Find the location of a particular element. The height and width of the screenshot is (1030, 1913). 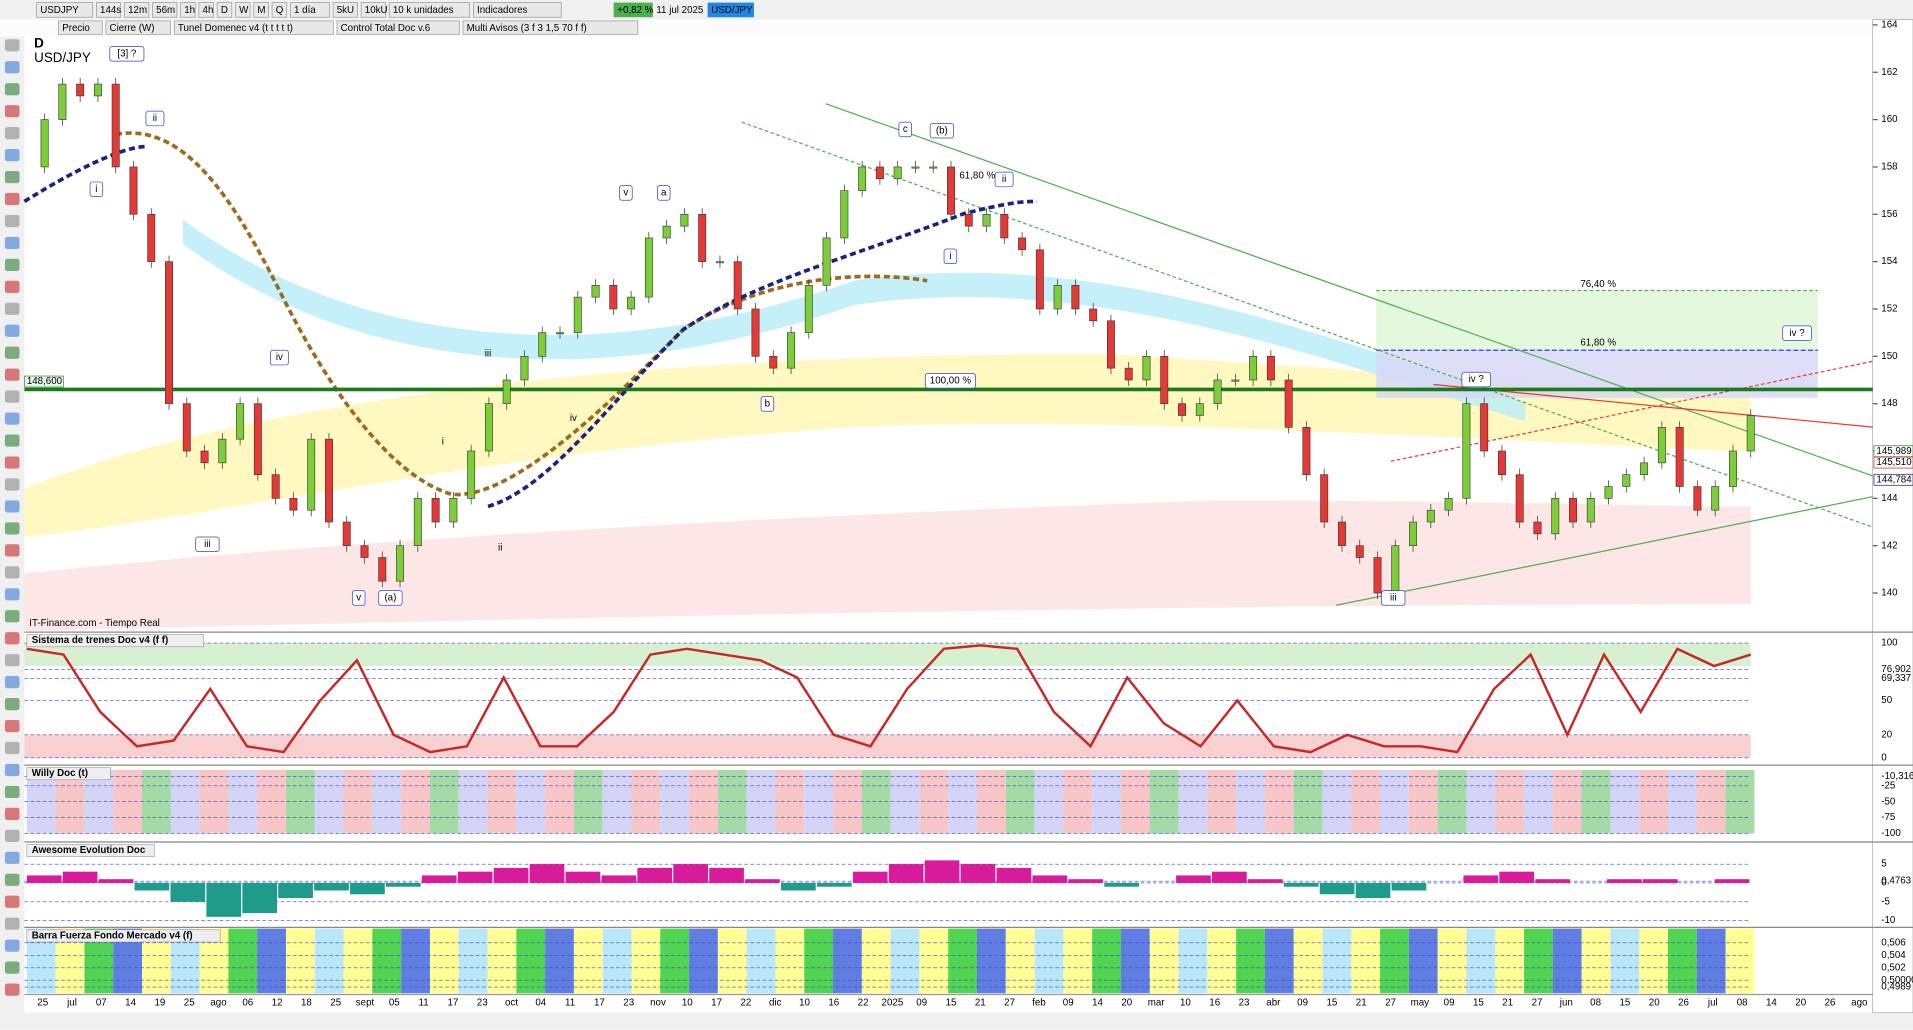

period-select is located at coordinates (310, 10).